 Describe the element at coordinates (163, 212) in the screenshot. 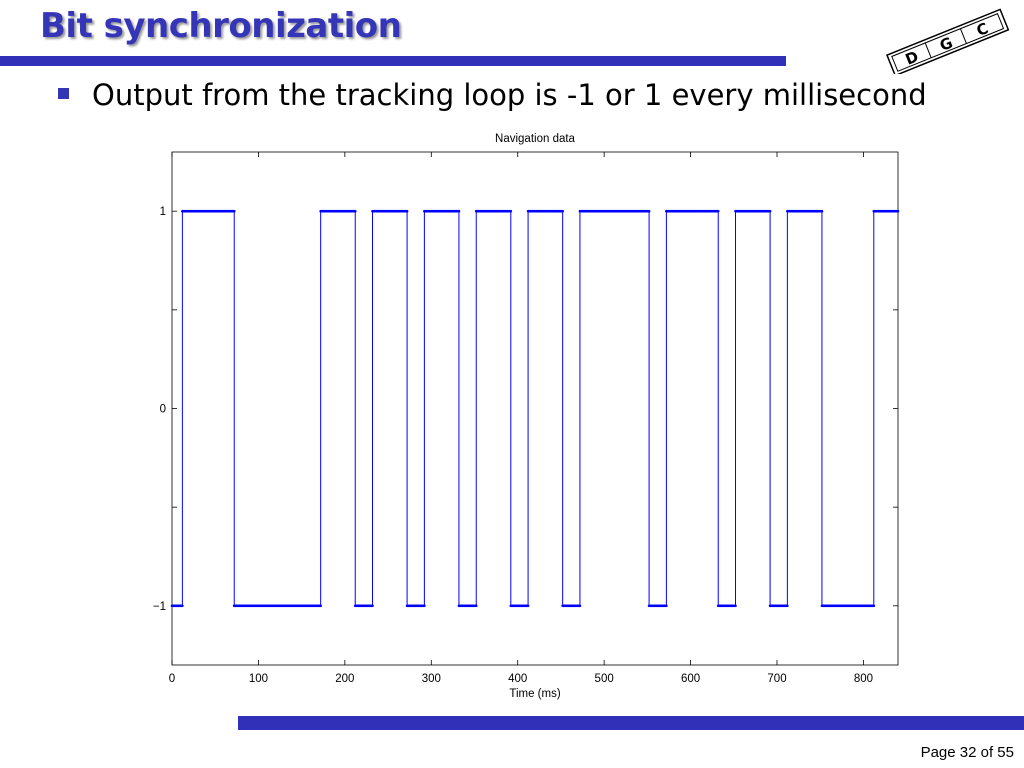

I see `y-tick-label: 1` at that location.